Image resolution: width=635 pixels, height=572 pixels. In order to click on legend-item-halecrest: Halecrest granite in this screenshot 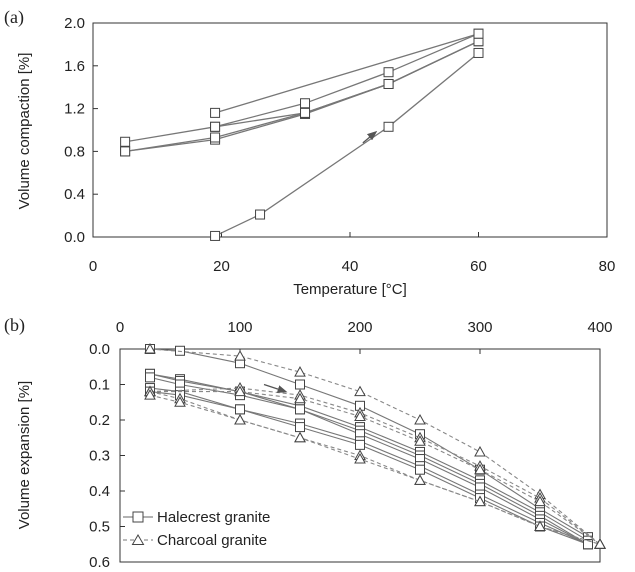, I will do `click(196, 517)`.